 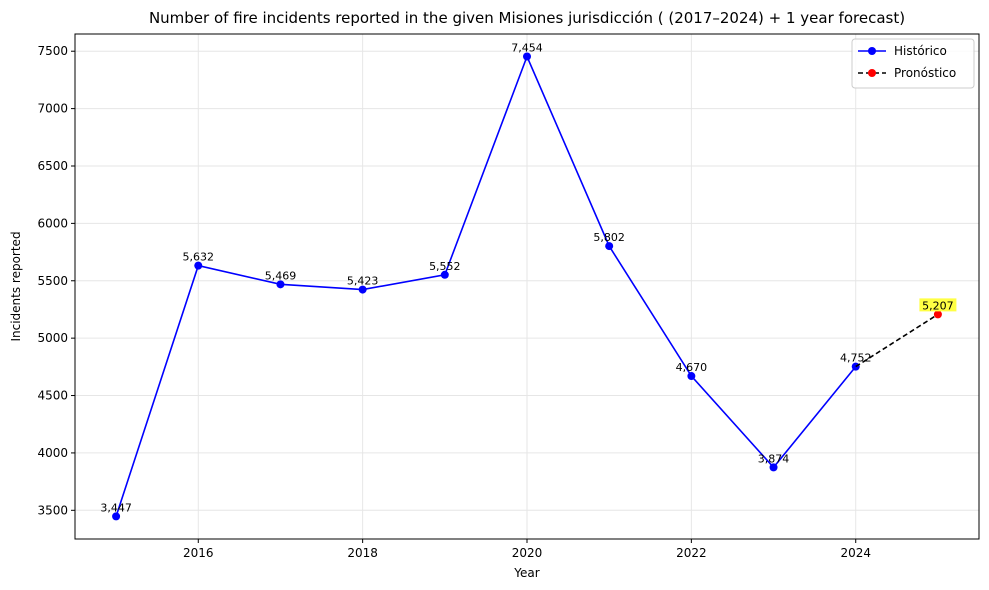 What do you see at coordinates (52, 396) in the screenshot?
I see `y-tick-label: 4500` at bounding box center [52, 396].